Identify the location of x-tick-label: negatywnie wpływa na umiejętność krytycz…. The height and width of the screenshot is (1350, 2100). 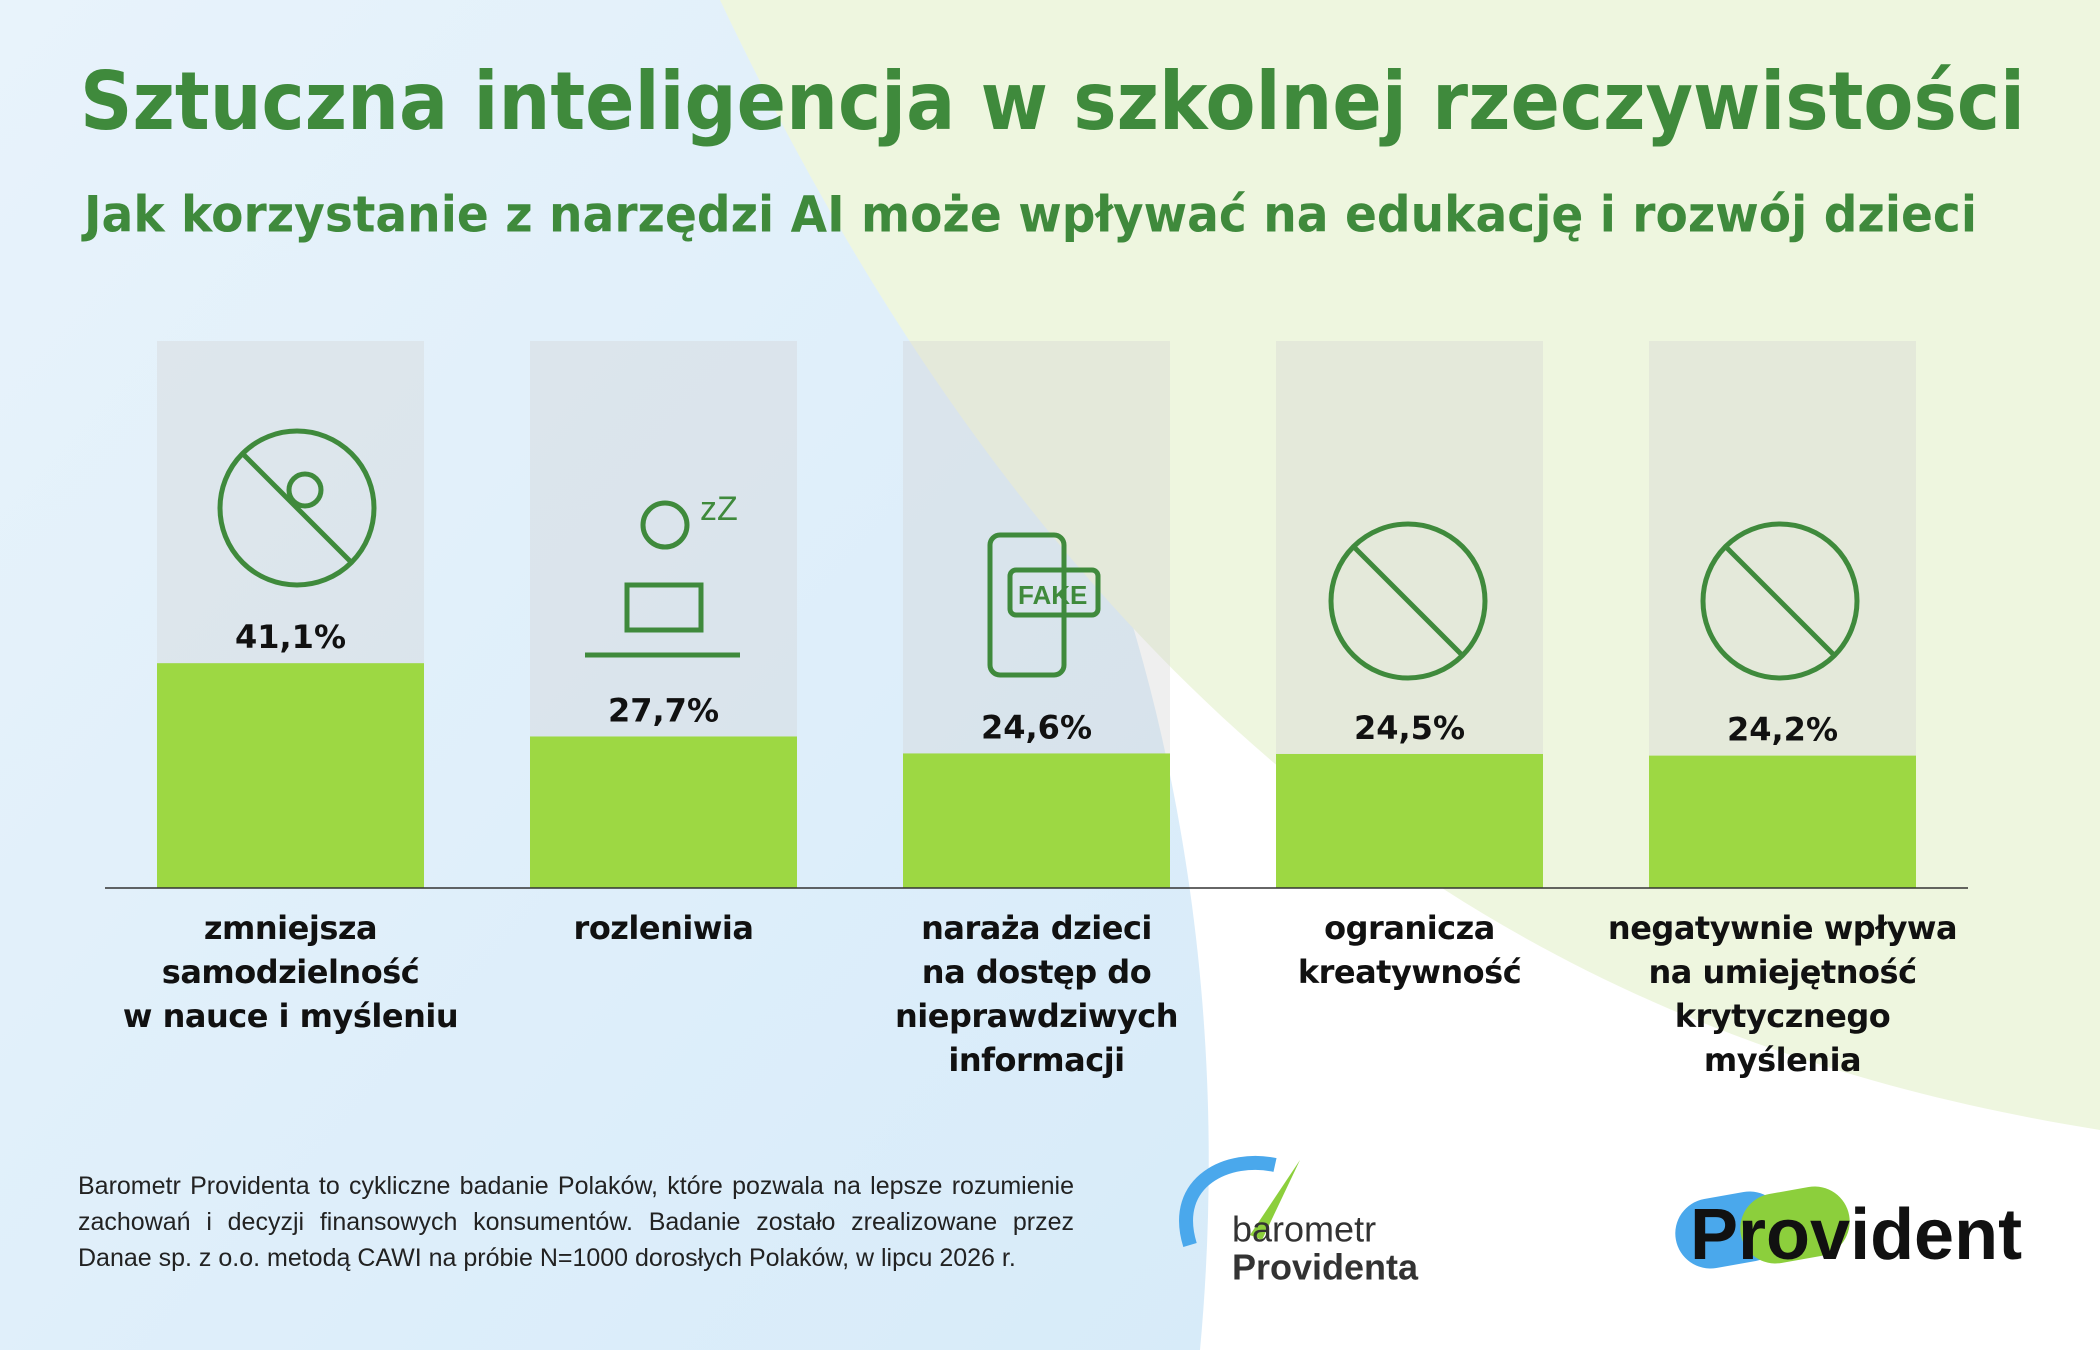
(1782, 994).